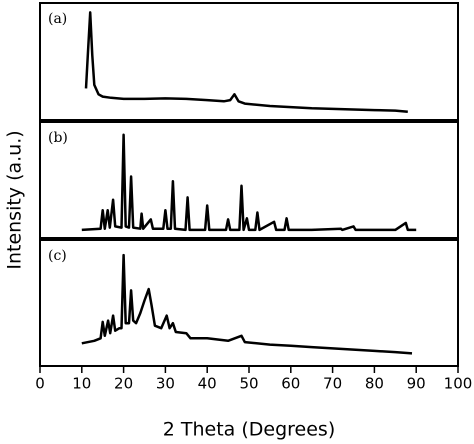 Image resolution: width=474 pixels, height=444 pixels. What do you see at coordinates (458, 384) in the screenshot?
I see `x-tick-label: 100` at bounding box center [458, 384].